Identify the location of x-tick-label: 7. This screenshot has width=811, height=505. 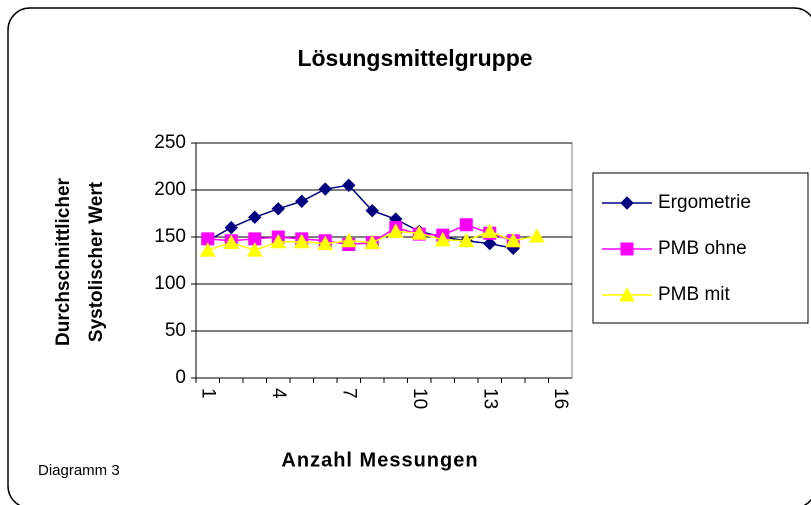
(349, 393).